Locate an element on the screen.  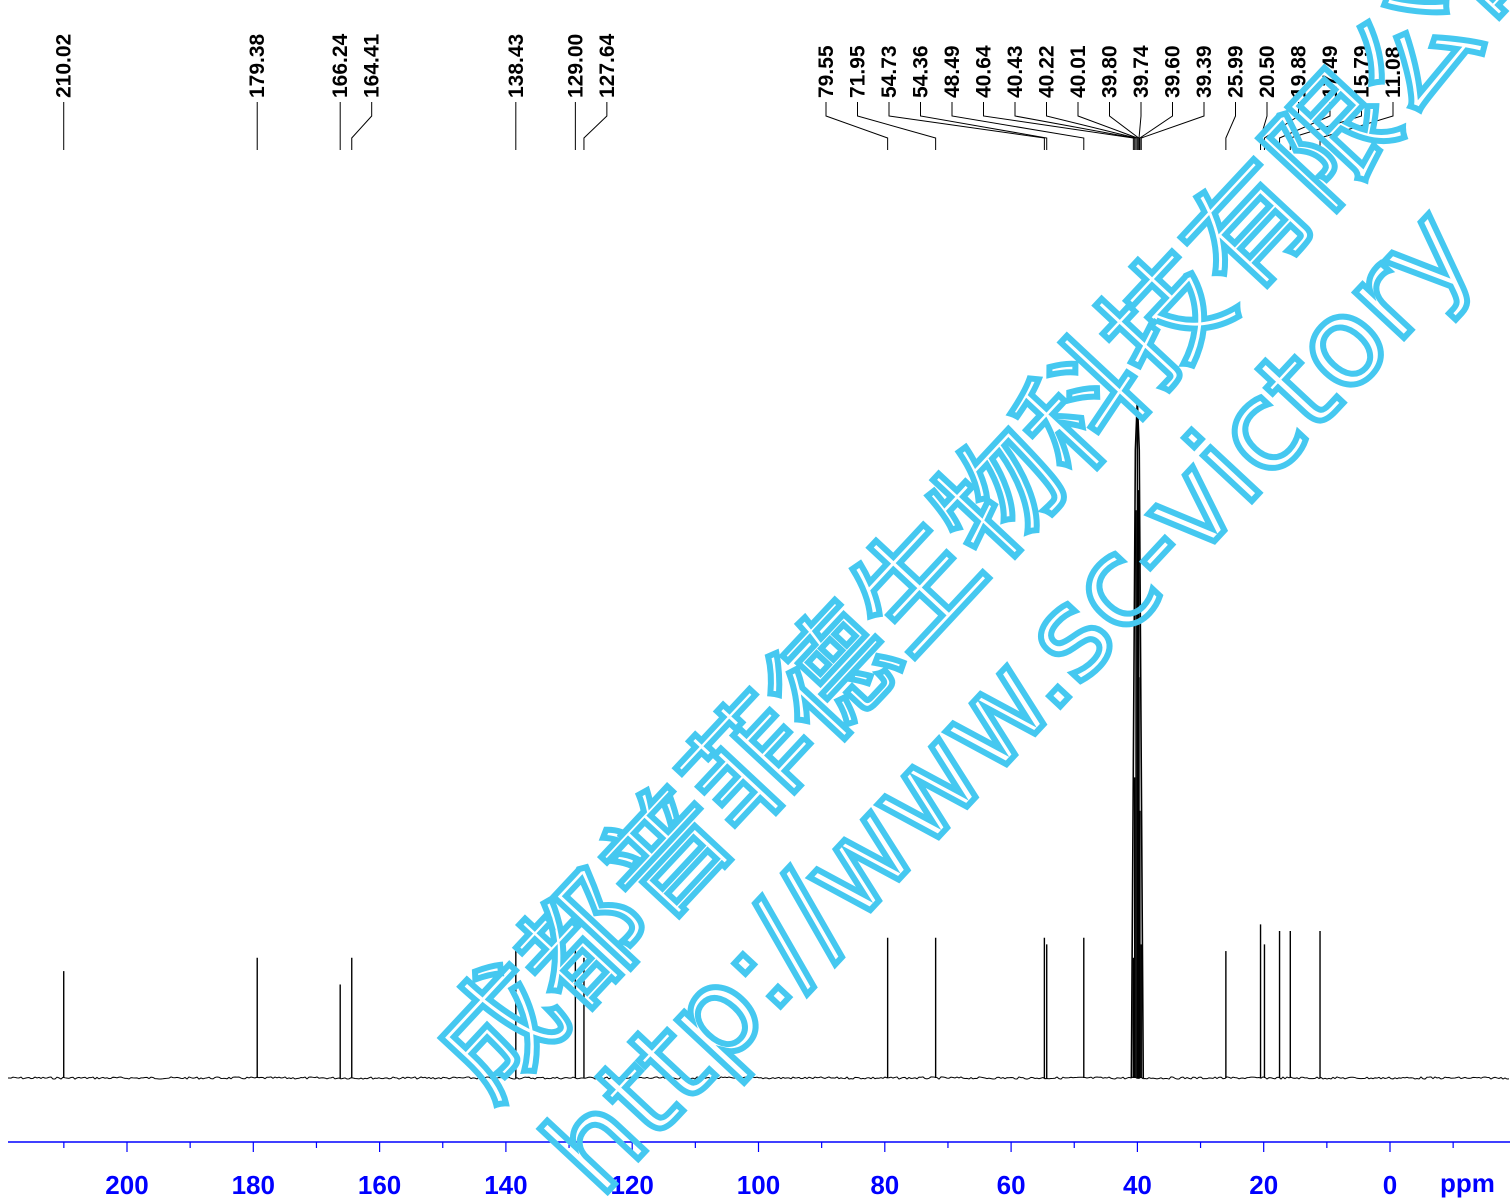
spectrum-baseline is located at coordinates (758, 1078).